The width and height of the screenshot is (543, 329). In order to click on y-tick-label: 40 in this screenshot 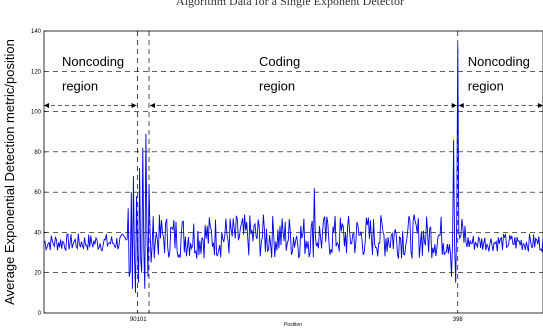, I will do `click(37, 233)`.